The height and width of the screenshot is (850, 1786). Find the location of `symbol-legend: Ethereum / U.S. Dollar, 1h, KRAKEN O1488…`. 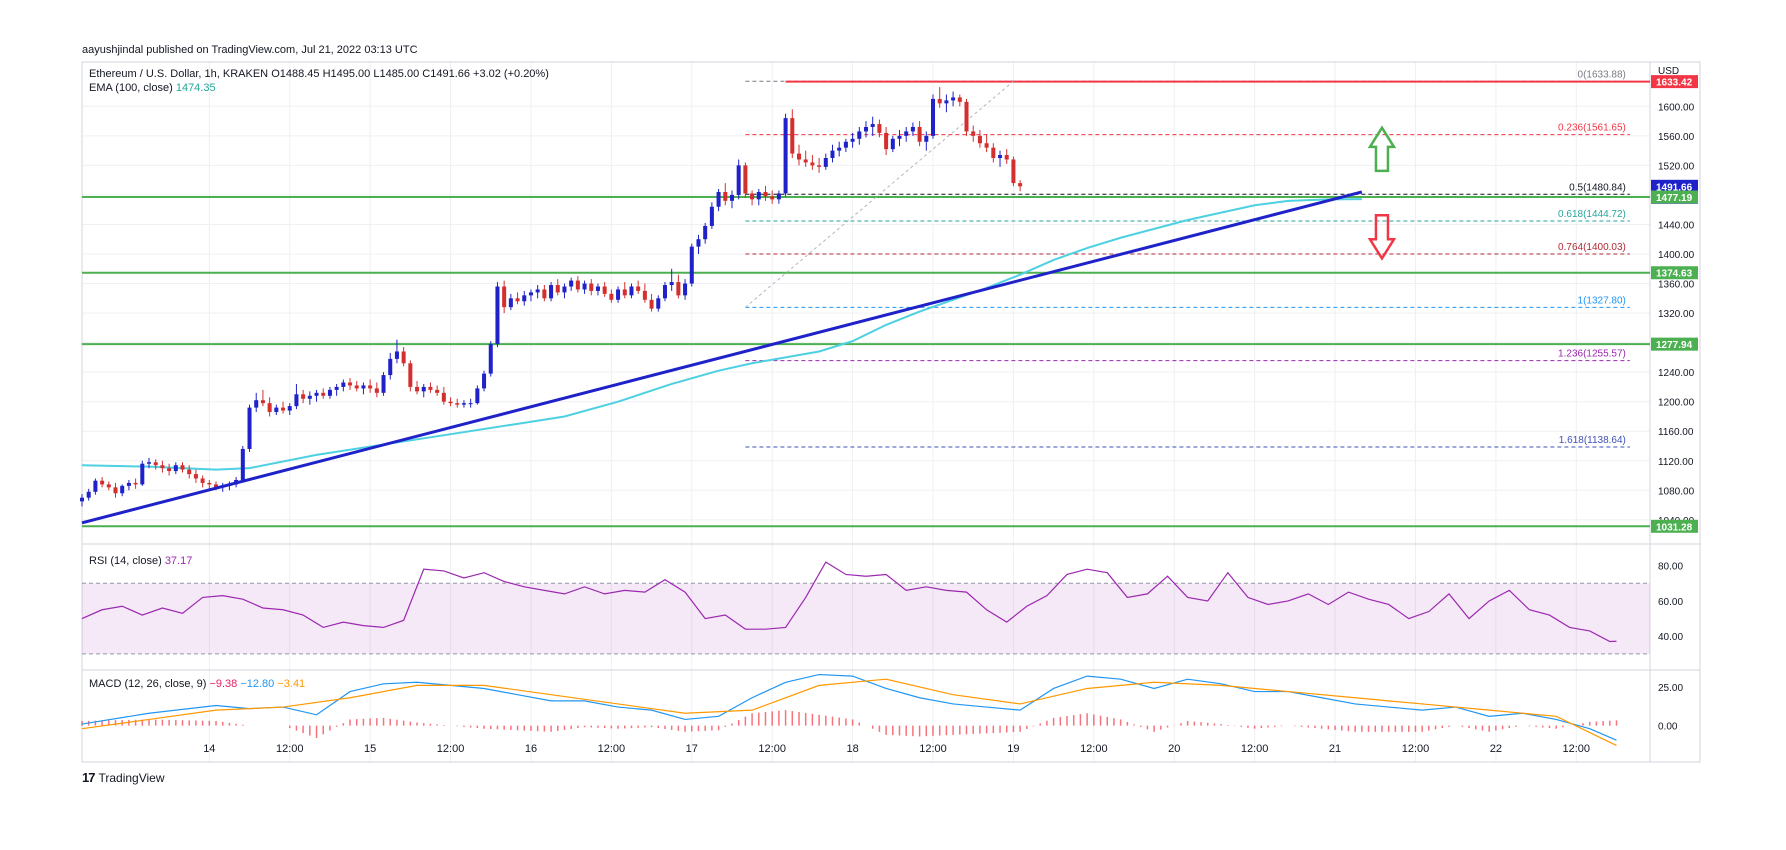

symbol-legend: Ethereum / U.S. Dollar, 1h, KRAKEN O1488… is located at coordinates (319, 74).